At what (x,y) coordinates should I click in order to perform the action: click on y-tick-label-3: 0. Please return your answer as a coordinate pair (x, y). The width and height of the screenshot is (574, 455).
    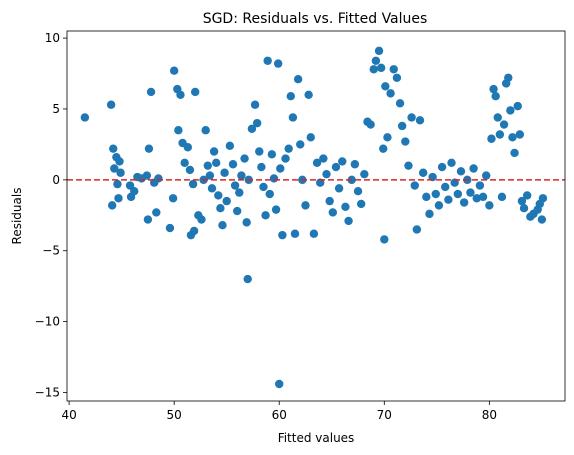
    Looking at the image, I should click on (56, 180).